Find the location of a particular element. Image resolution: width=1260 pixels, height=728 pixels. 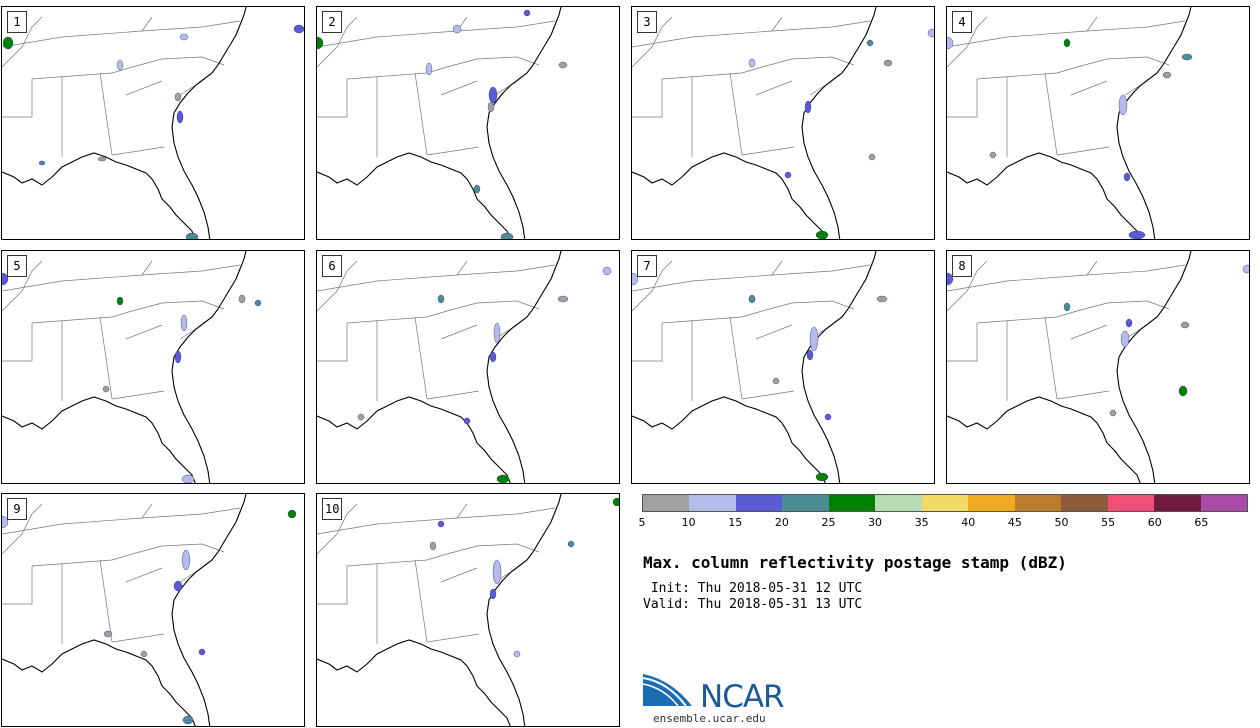

postage-stamp-6: 6 is located at coordinates (468, 367).